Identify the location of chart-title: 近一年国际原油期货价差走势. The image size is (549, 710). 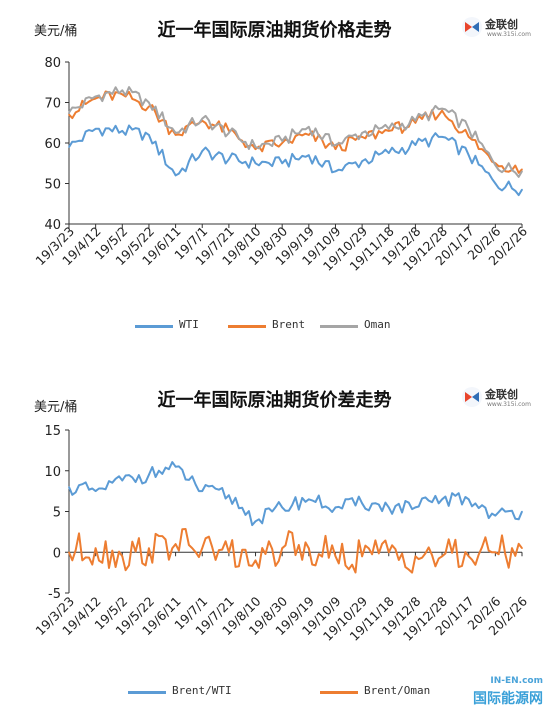
(274, 400).